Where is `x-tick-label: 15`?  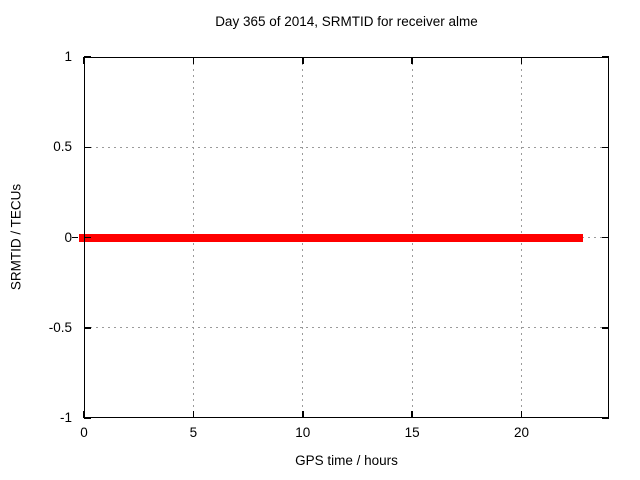
x-tick-label: 15 is located at coordinates (412, 432).